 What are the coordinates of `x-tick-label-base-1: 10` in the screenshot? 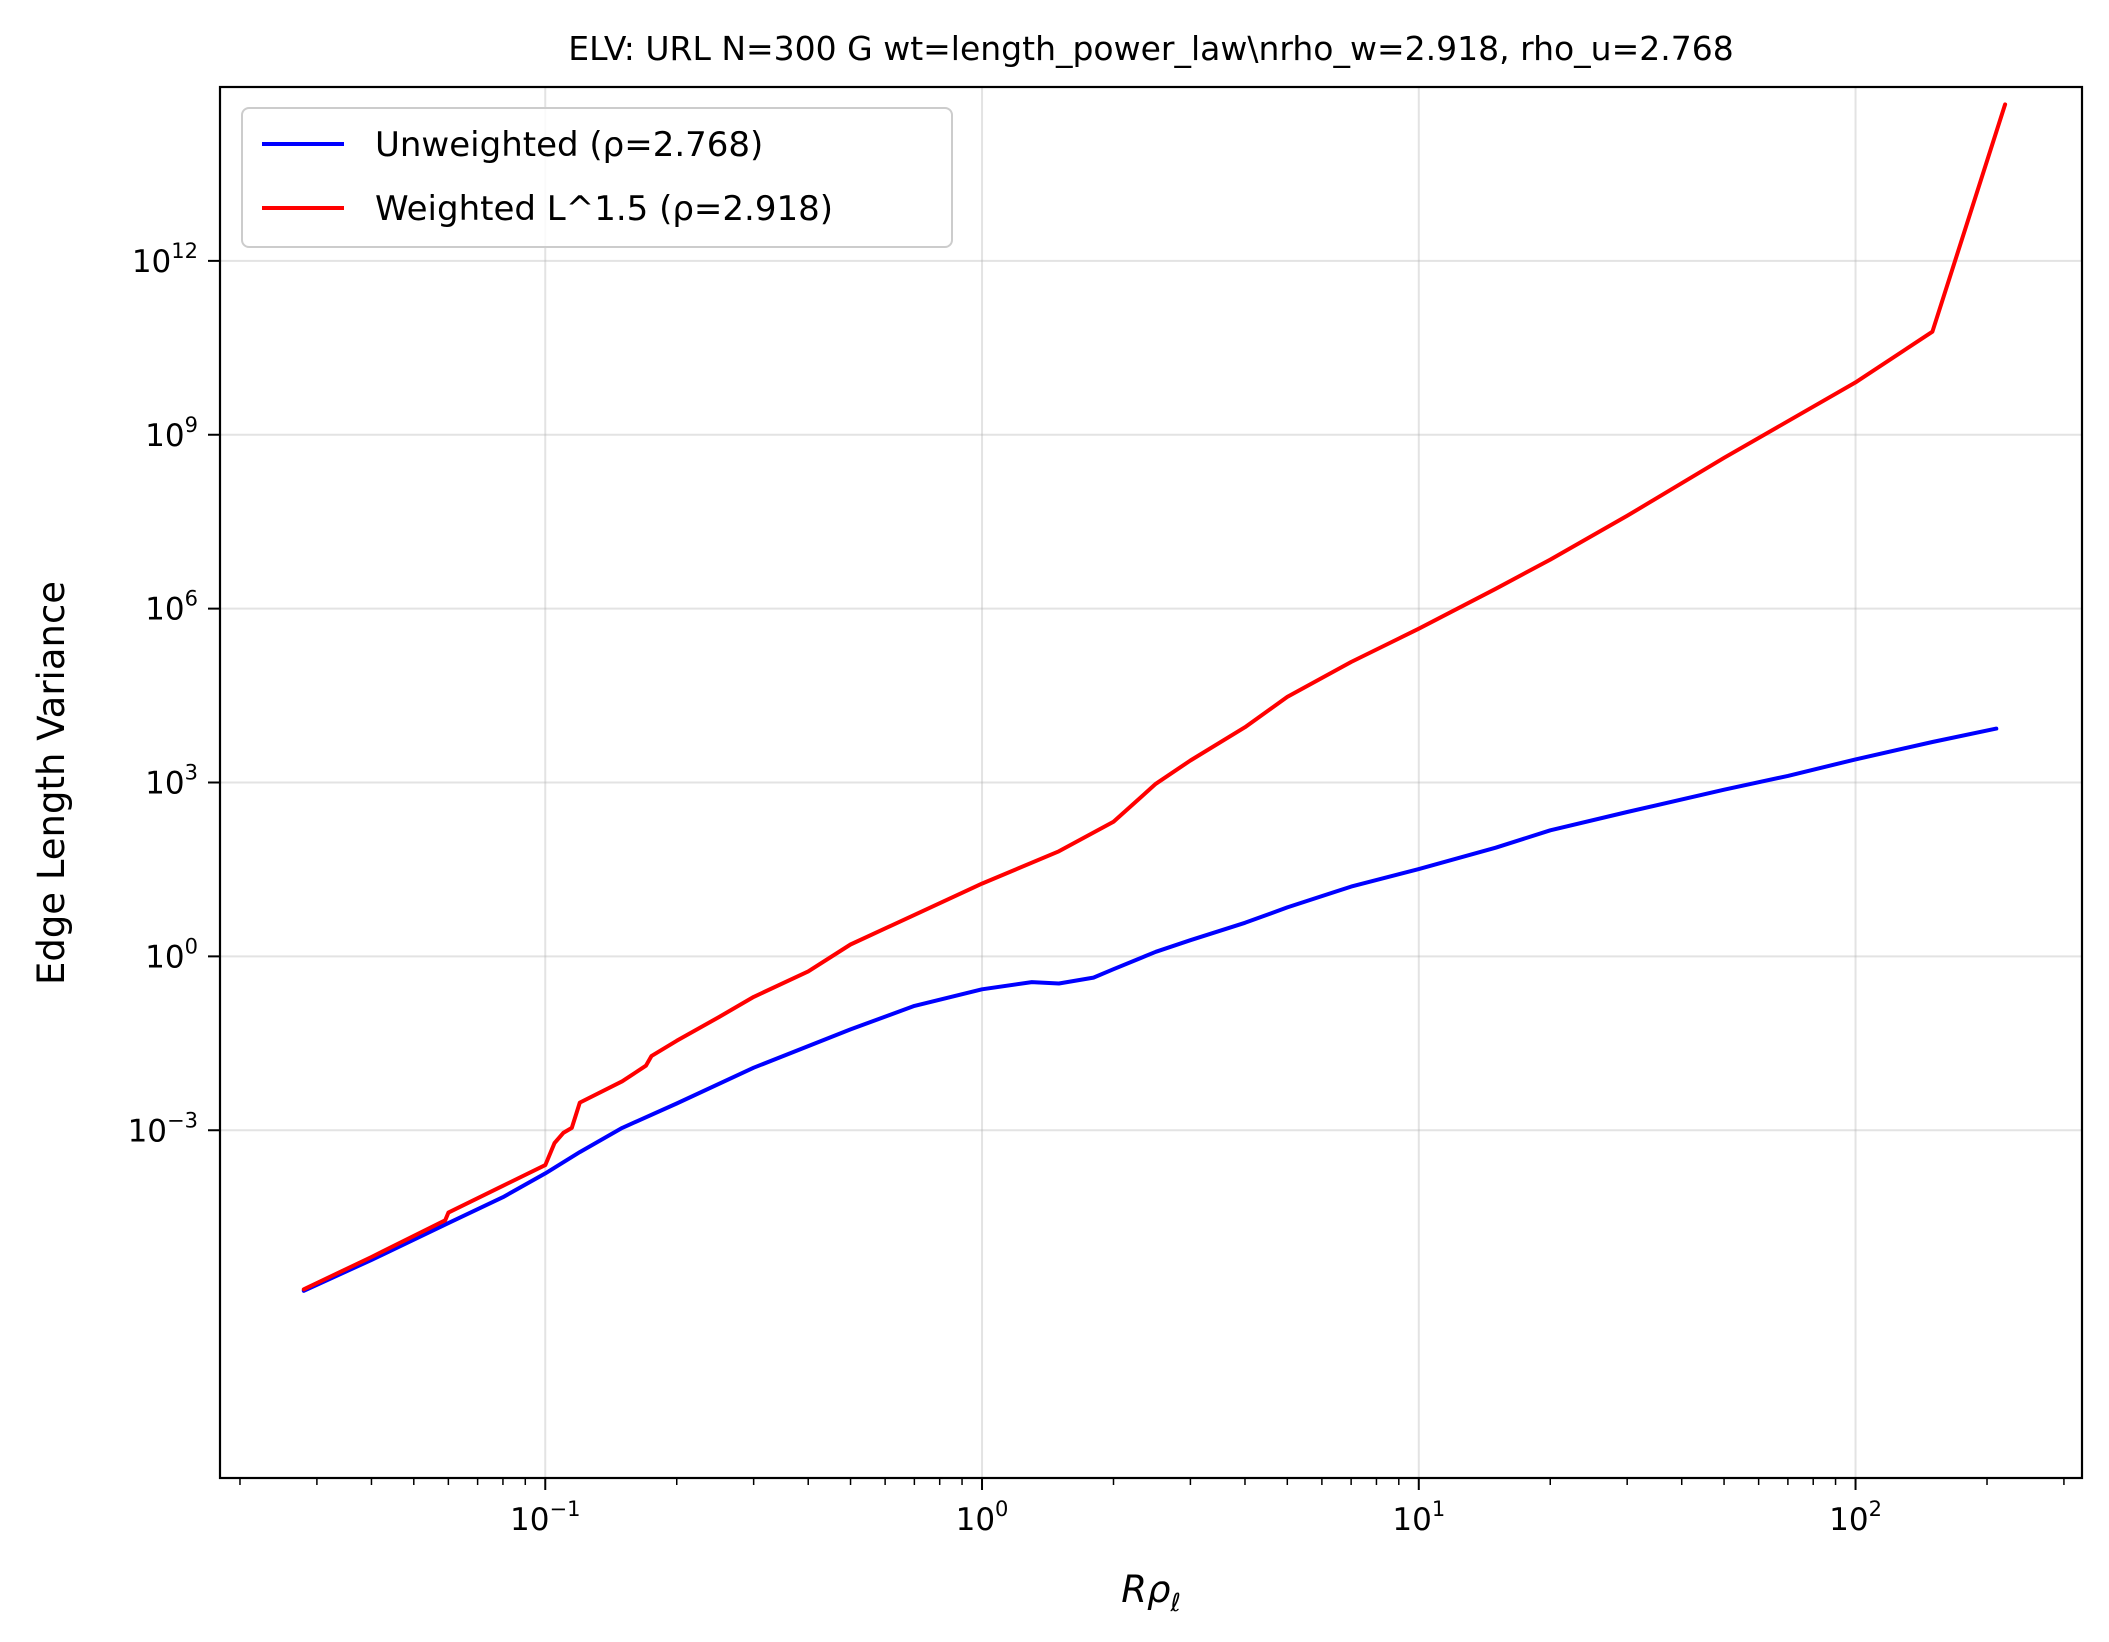 It's located at (975, 1520).